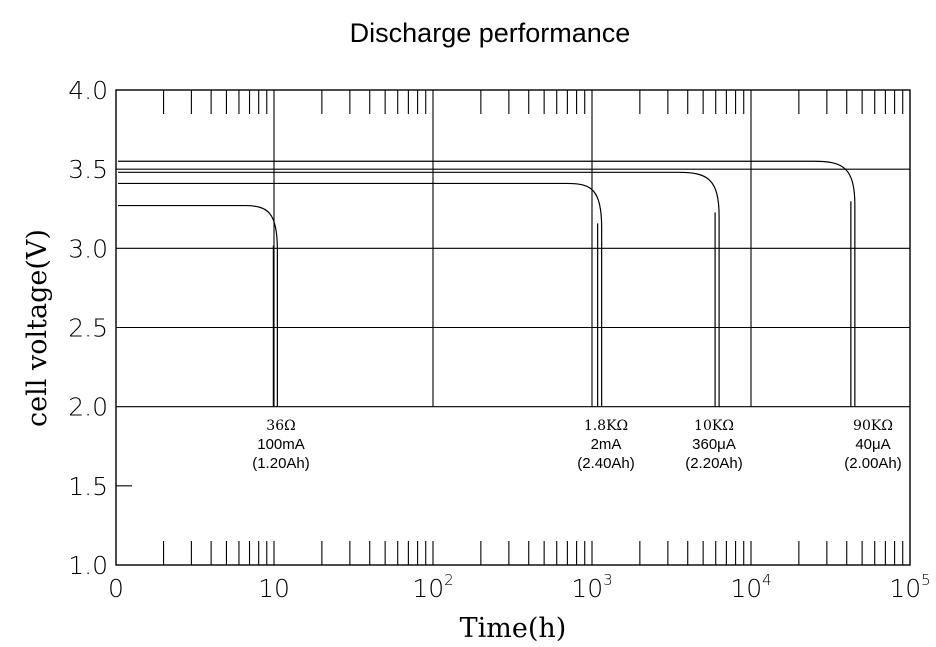  I want to click on y-tick-label: 2.0, so click(88, 407).